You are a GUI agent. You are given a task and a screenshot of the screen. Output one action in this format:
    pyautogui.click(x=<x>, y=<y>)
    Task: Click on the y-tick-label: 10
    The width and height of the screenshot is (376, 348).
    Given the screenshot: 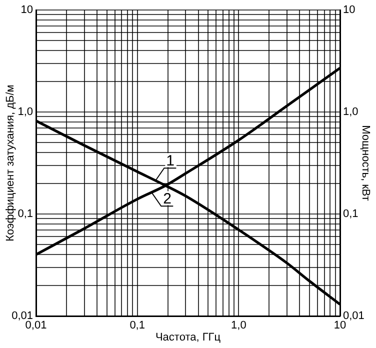 What is the action you would take?
    pyautogui.click(x=26, y=10)
    